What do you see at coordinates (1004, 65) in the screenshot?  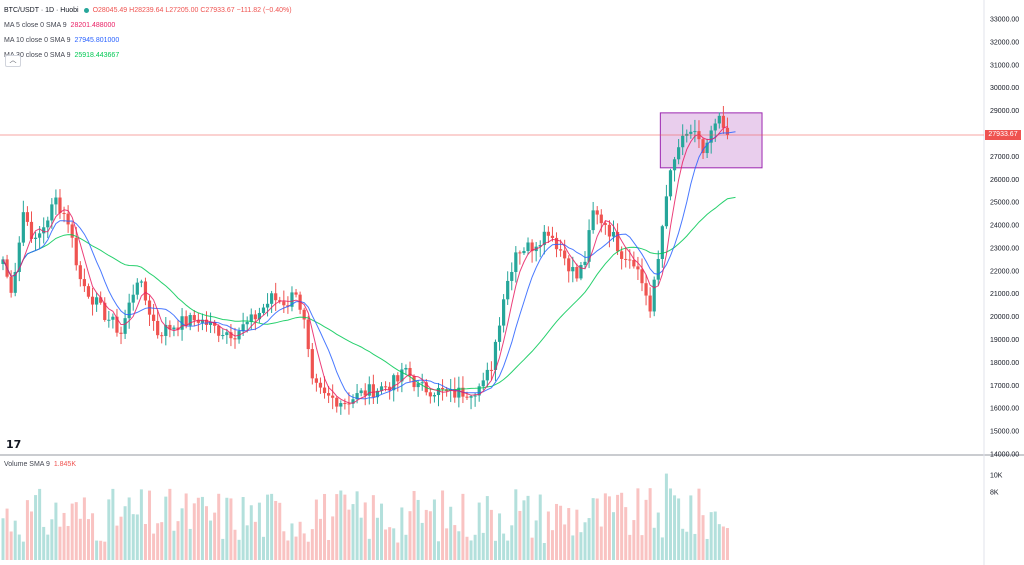 I see `price-tick-label: 31000.00` at bounding box center [1004, 65].